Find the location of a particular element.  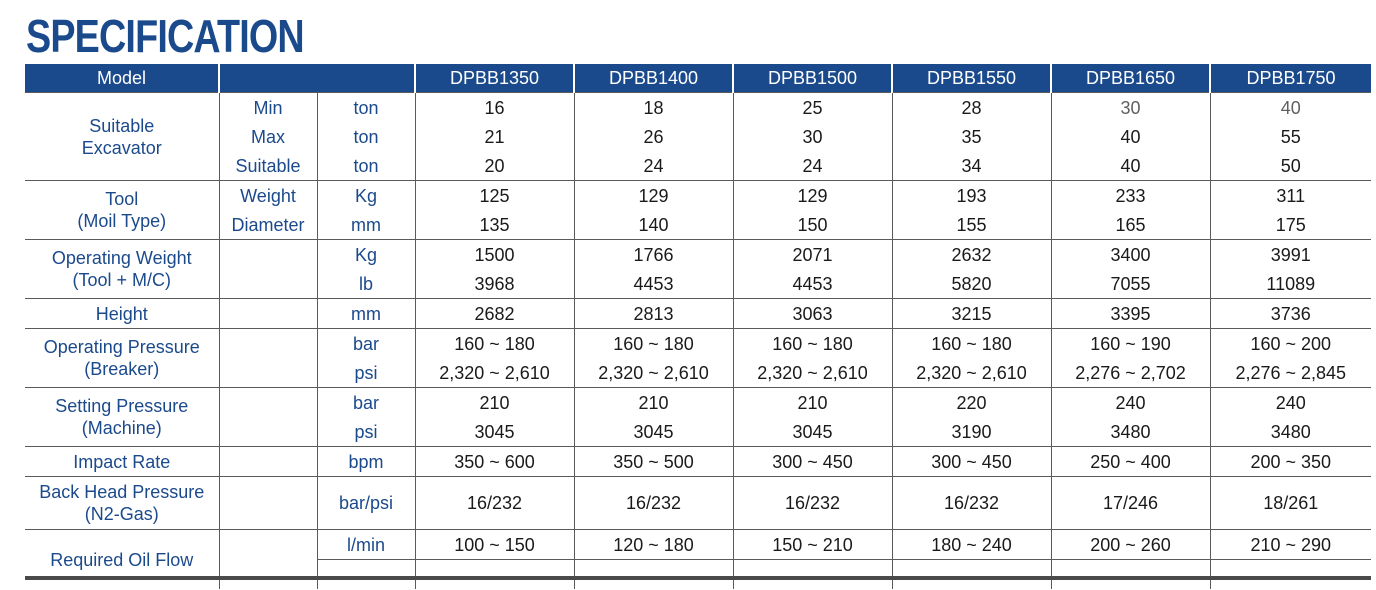

table-row: Suitable ton 20 24 24 34 40 50 is located at coordinates (698, 166).